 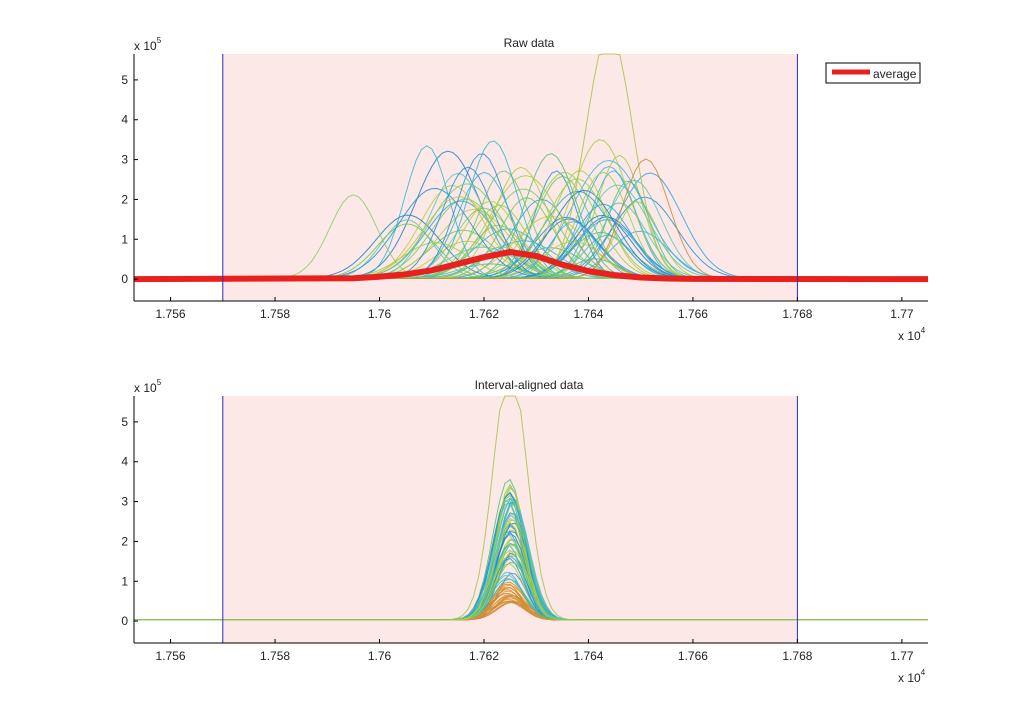 I want to click on legend-box, so click(x=873, y=73).